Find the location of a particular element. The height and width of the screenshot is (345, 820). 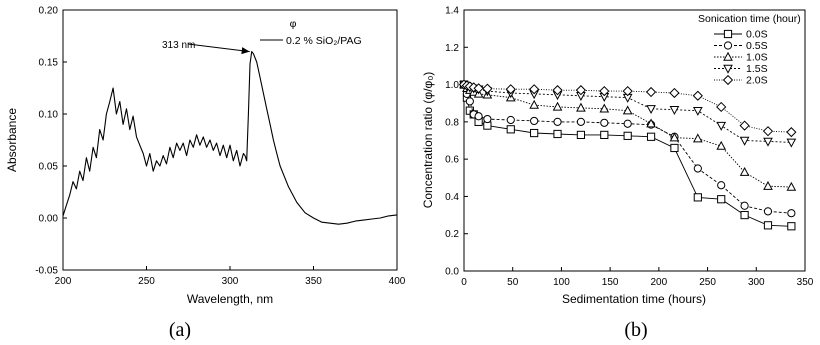

legend-entry-sample: 0.2 % SiO₂/PAG is located at coordinates (324, 41).